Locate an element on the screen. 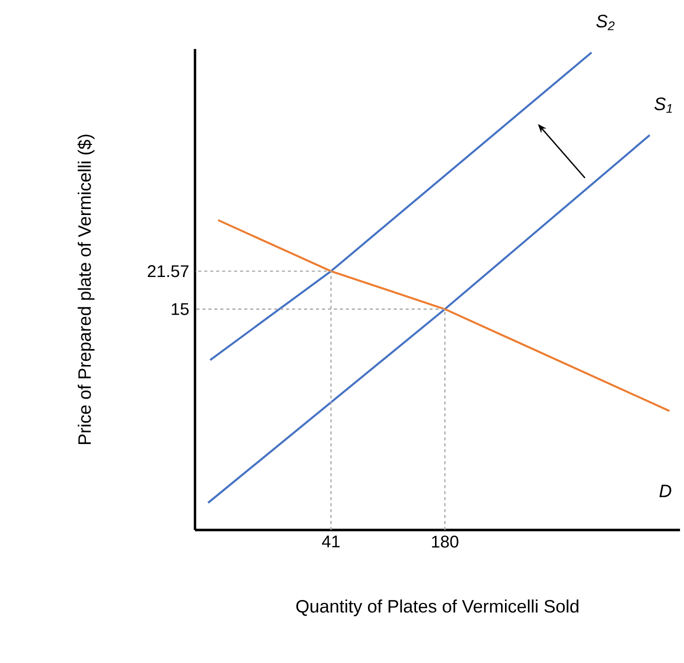 This screenshot has width=684, height=663. text: S$_{2}$ is located at coordinates (605, 22).